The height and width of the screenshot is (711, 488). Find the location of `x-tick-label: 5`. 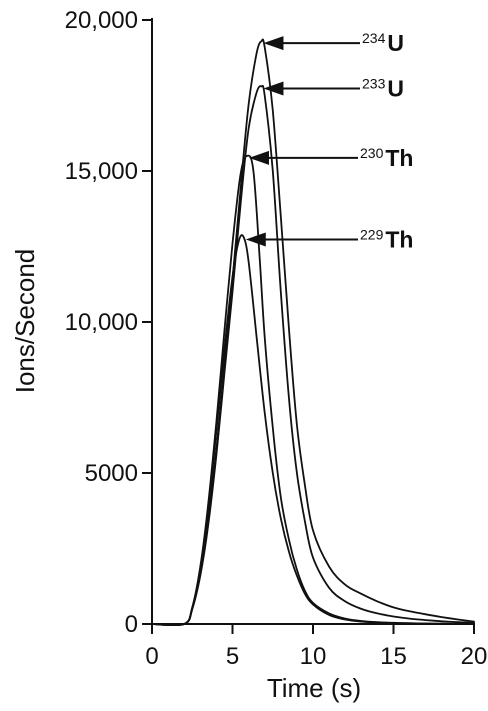

x-tick-label: 5 is located at coordinates (232, 656).